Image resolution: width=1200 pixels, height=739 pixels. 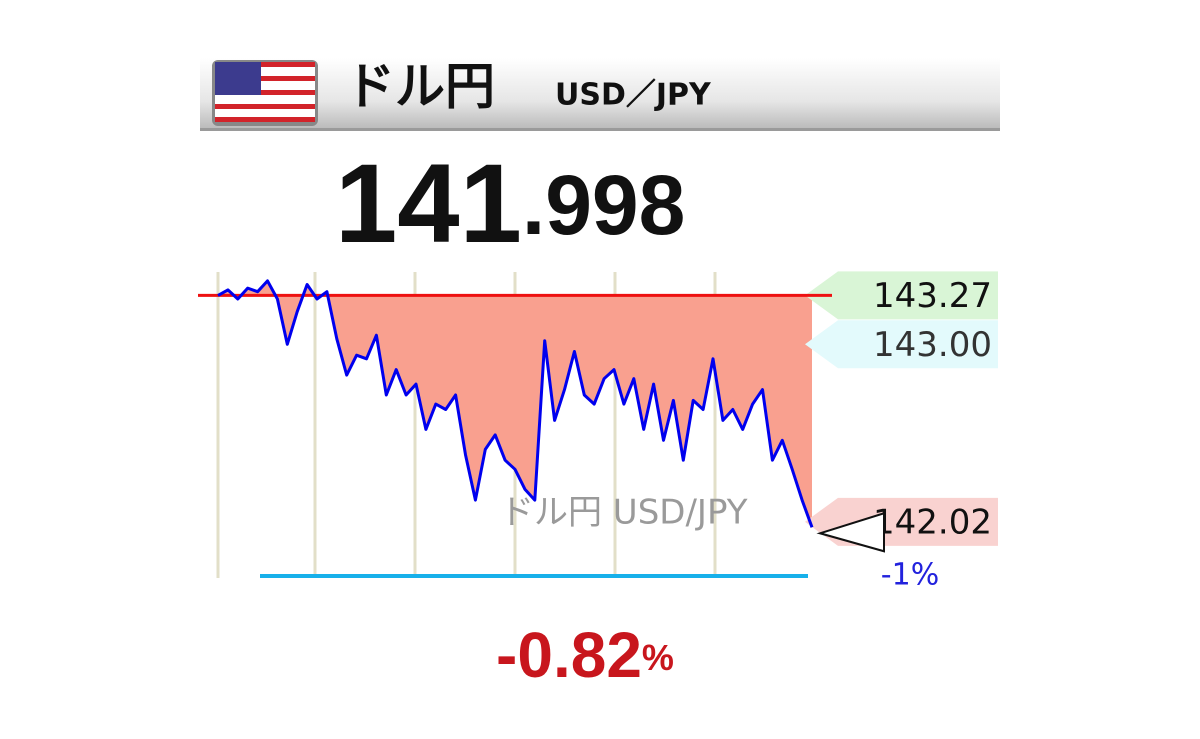 What do you see at coordinates (265, 93) in the screenshot?
I see `us-flag` at bounding box center [265, 93].